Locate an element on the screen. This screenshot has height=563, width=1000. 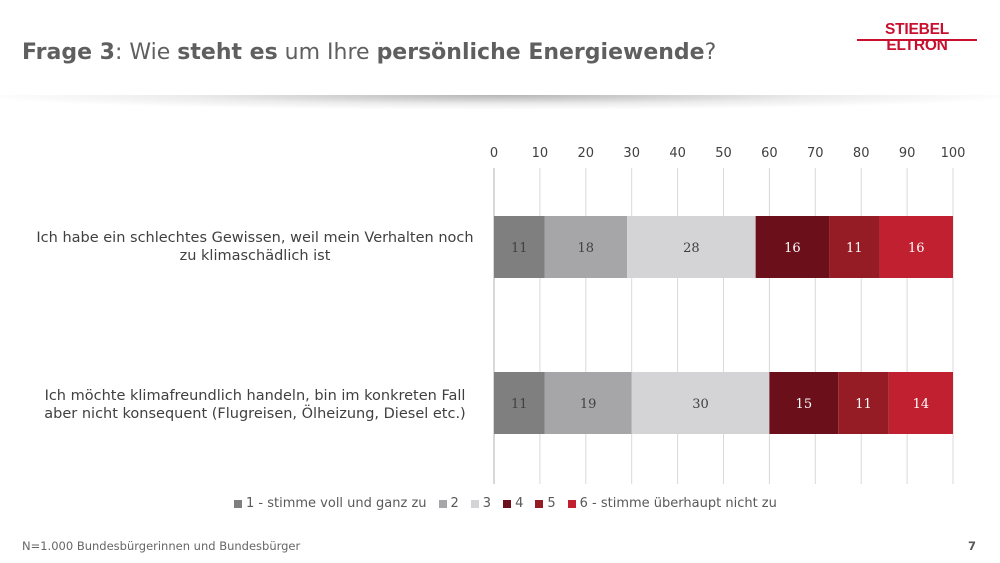
bar-value-label: 18 is located at coordinates (586, 248).